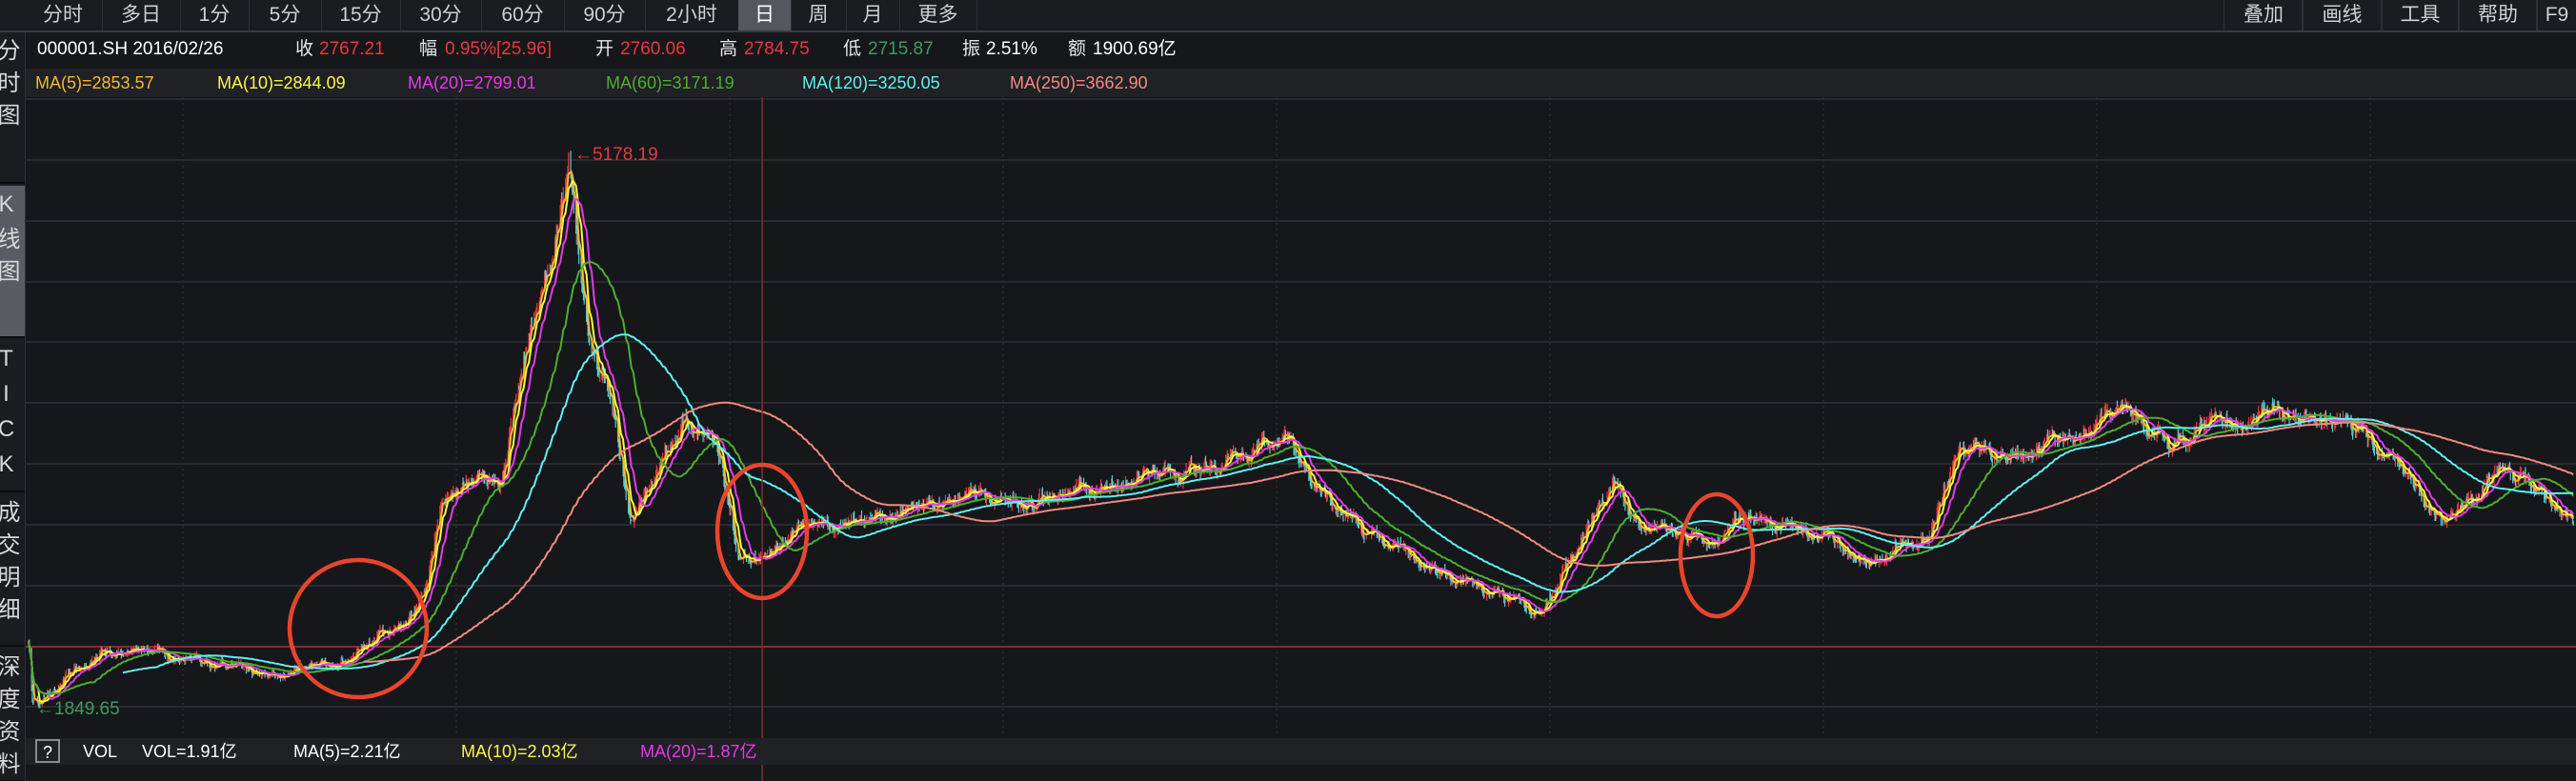 Image resolution: width=2576 pixels, height=781 pixels. What do you see at coordinates (130, 49) in the screenshot?
I see `code-date: 000001.SH 2016/02/26` at bounding box center [130, 49].